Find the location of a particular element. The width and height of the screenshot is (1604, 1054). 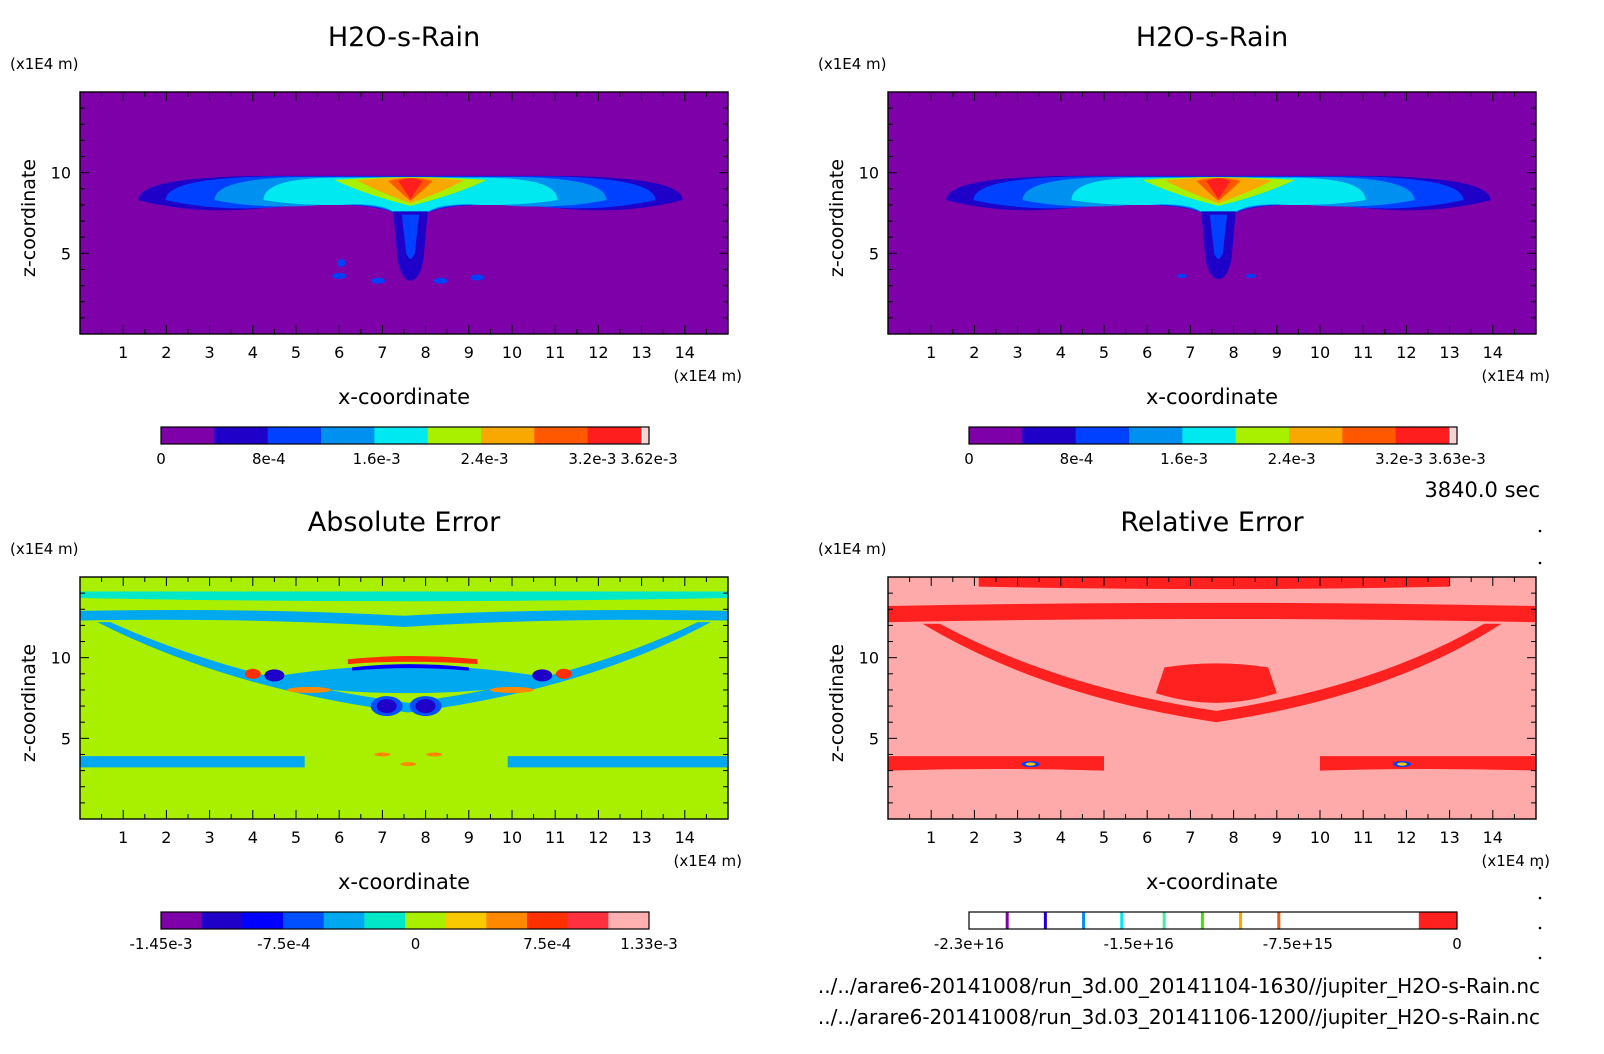

colorbar-tick-label: -1.45e-3 is located at coordinates (161, 944).